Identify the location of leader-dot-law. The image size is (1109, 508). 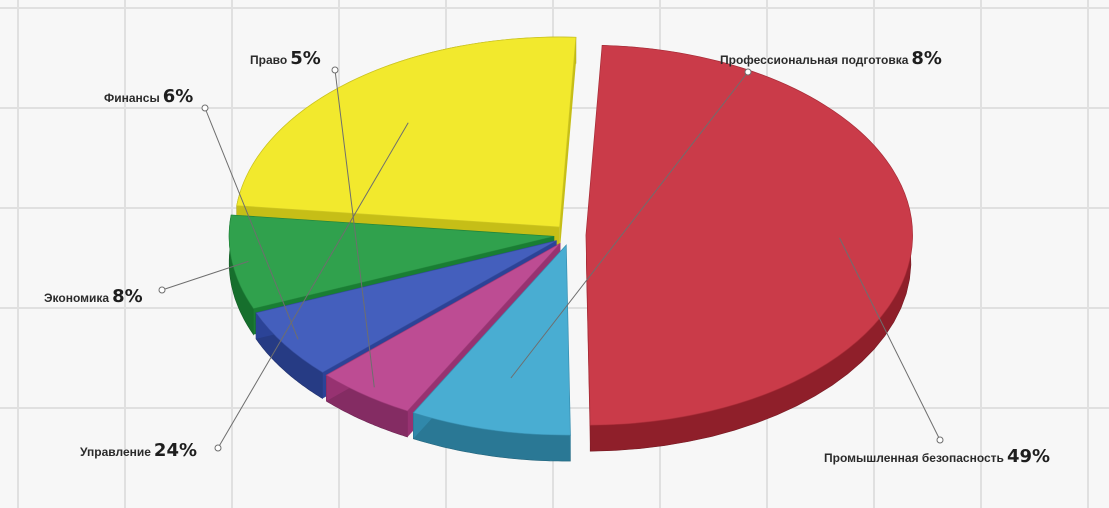
(335, 70).